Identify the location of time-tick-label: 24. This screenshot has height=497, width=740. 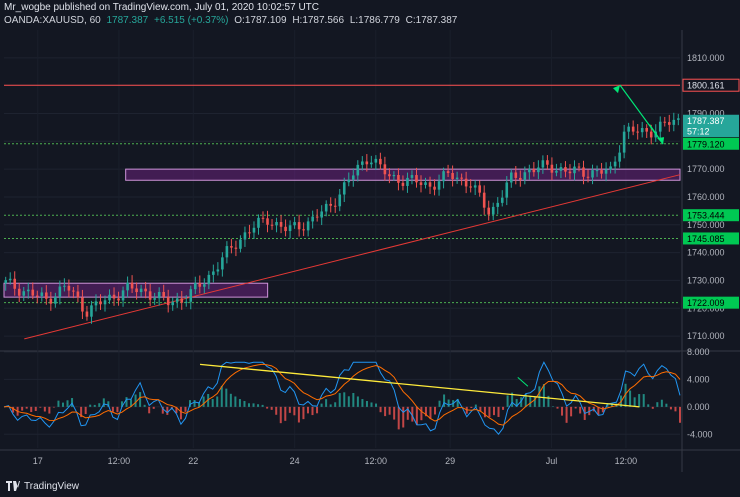
(295, 461).